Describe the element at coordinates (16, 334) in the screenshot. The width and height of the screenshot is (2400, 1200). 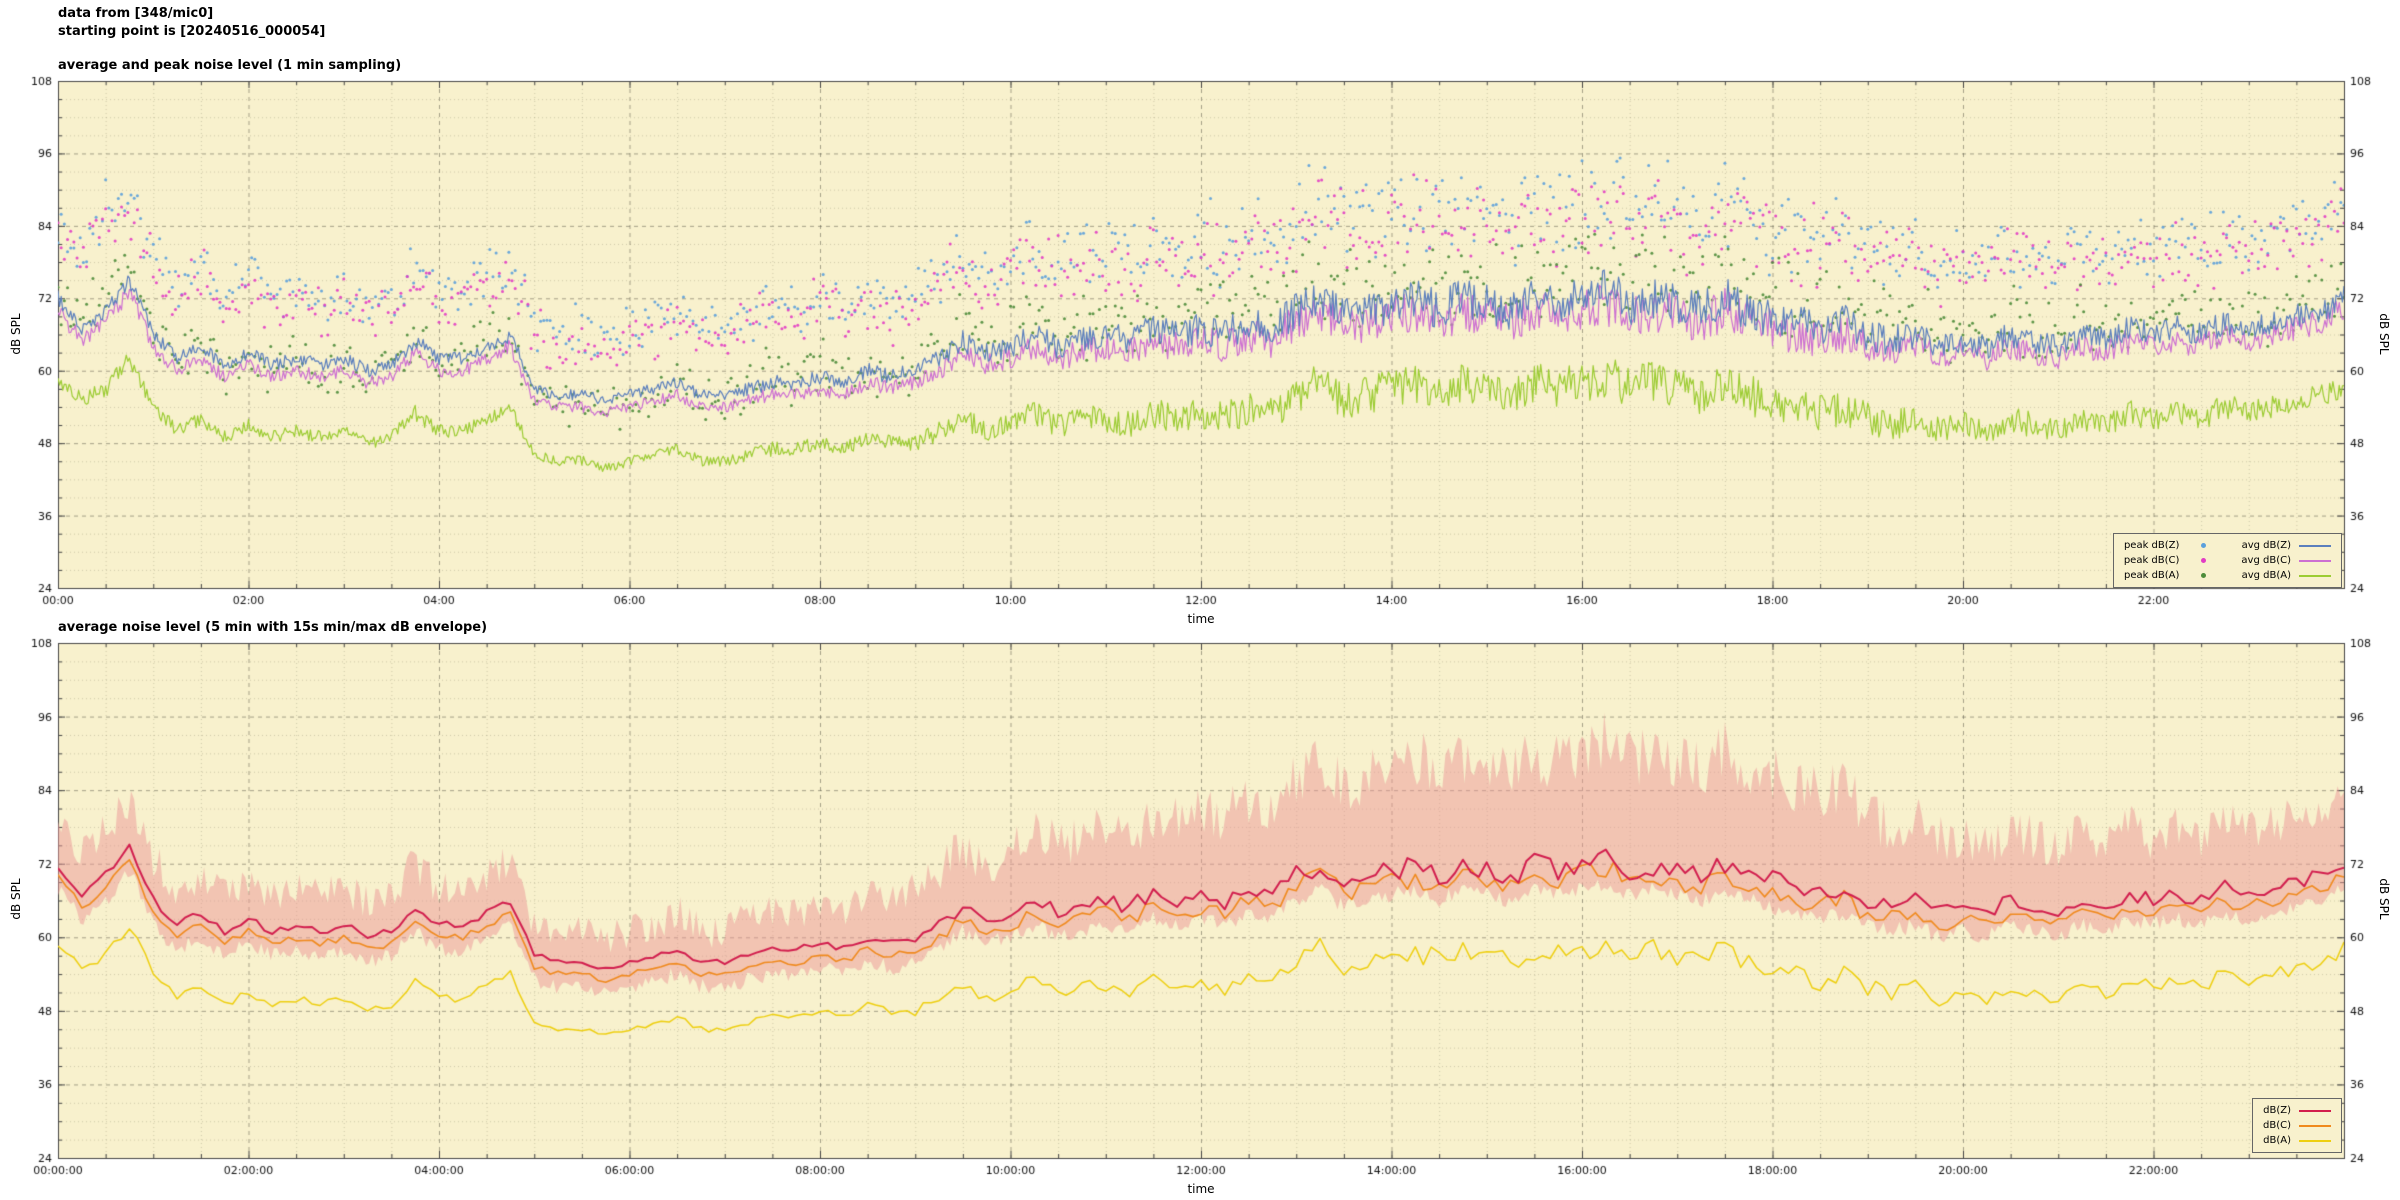
I see `chart1-ylabel-left: dB SPL` at that location.